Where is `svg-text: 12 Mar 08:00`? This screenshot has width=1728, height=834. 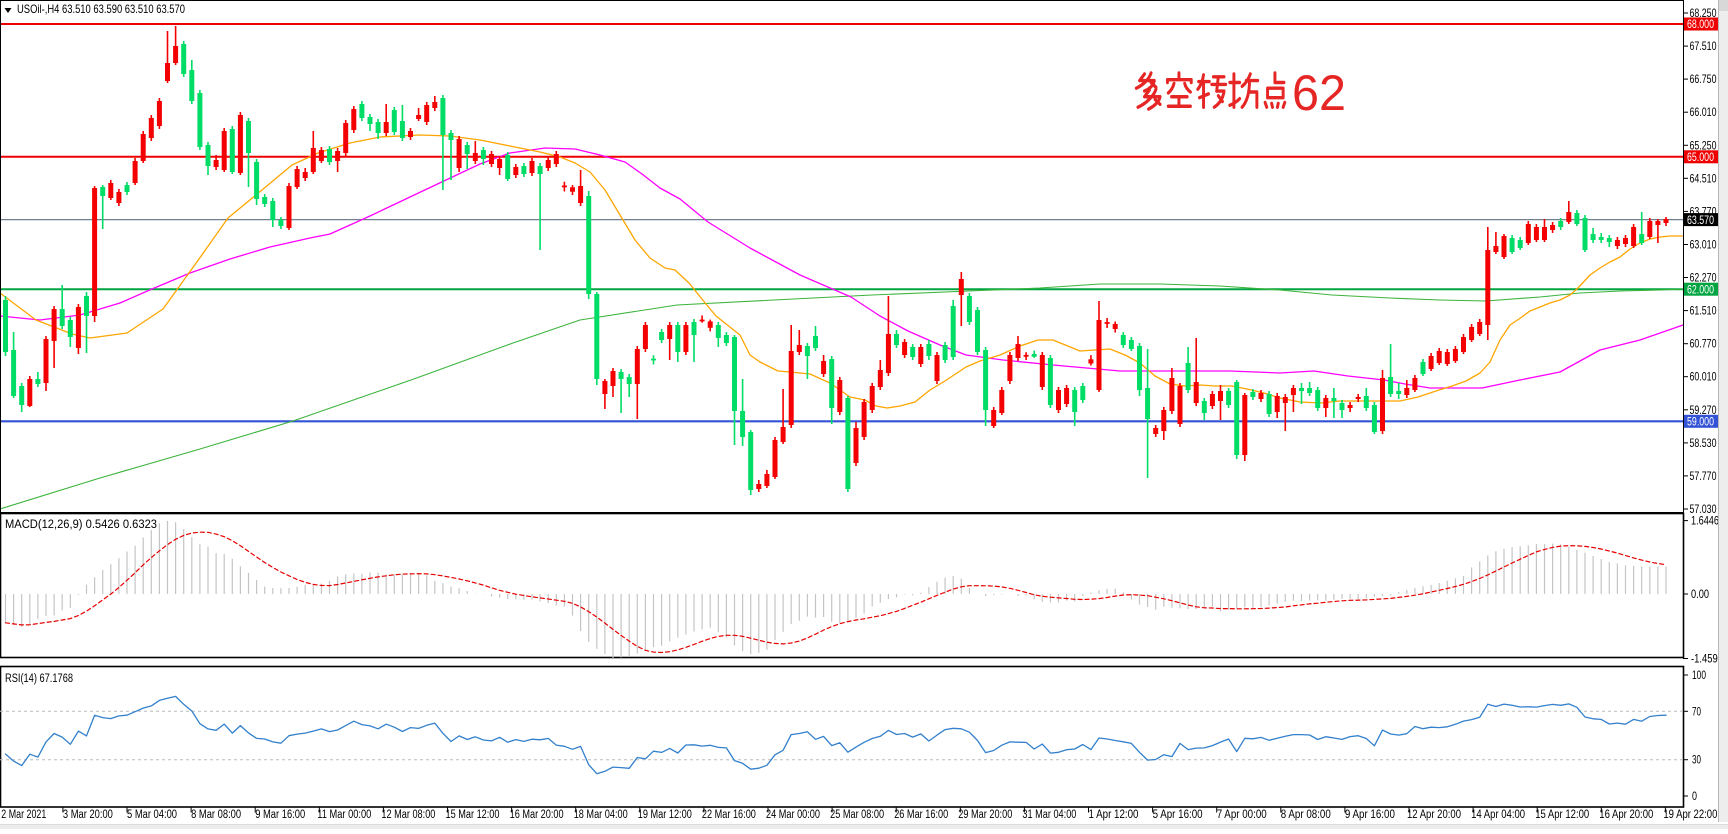 svg-text: 12 Mar 08:00 is located at coordinates (408, 815).